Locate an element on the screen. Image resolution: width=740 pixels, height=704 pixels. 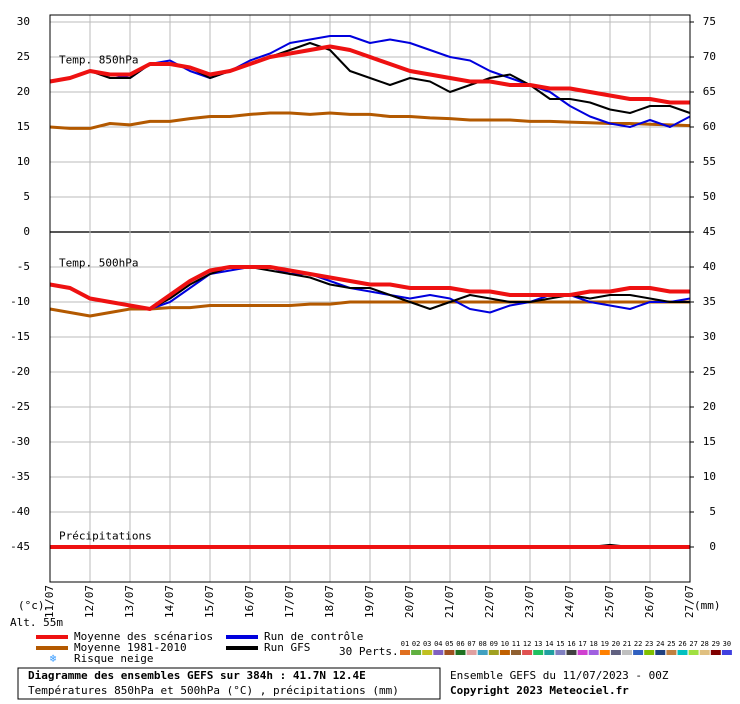
panel-label: Temp. 500hPa is located at coordinates (98, 263).